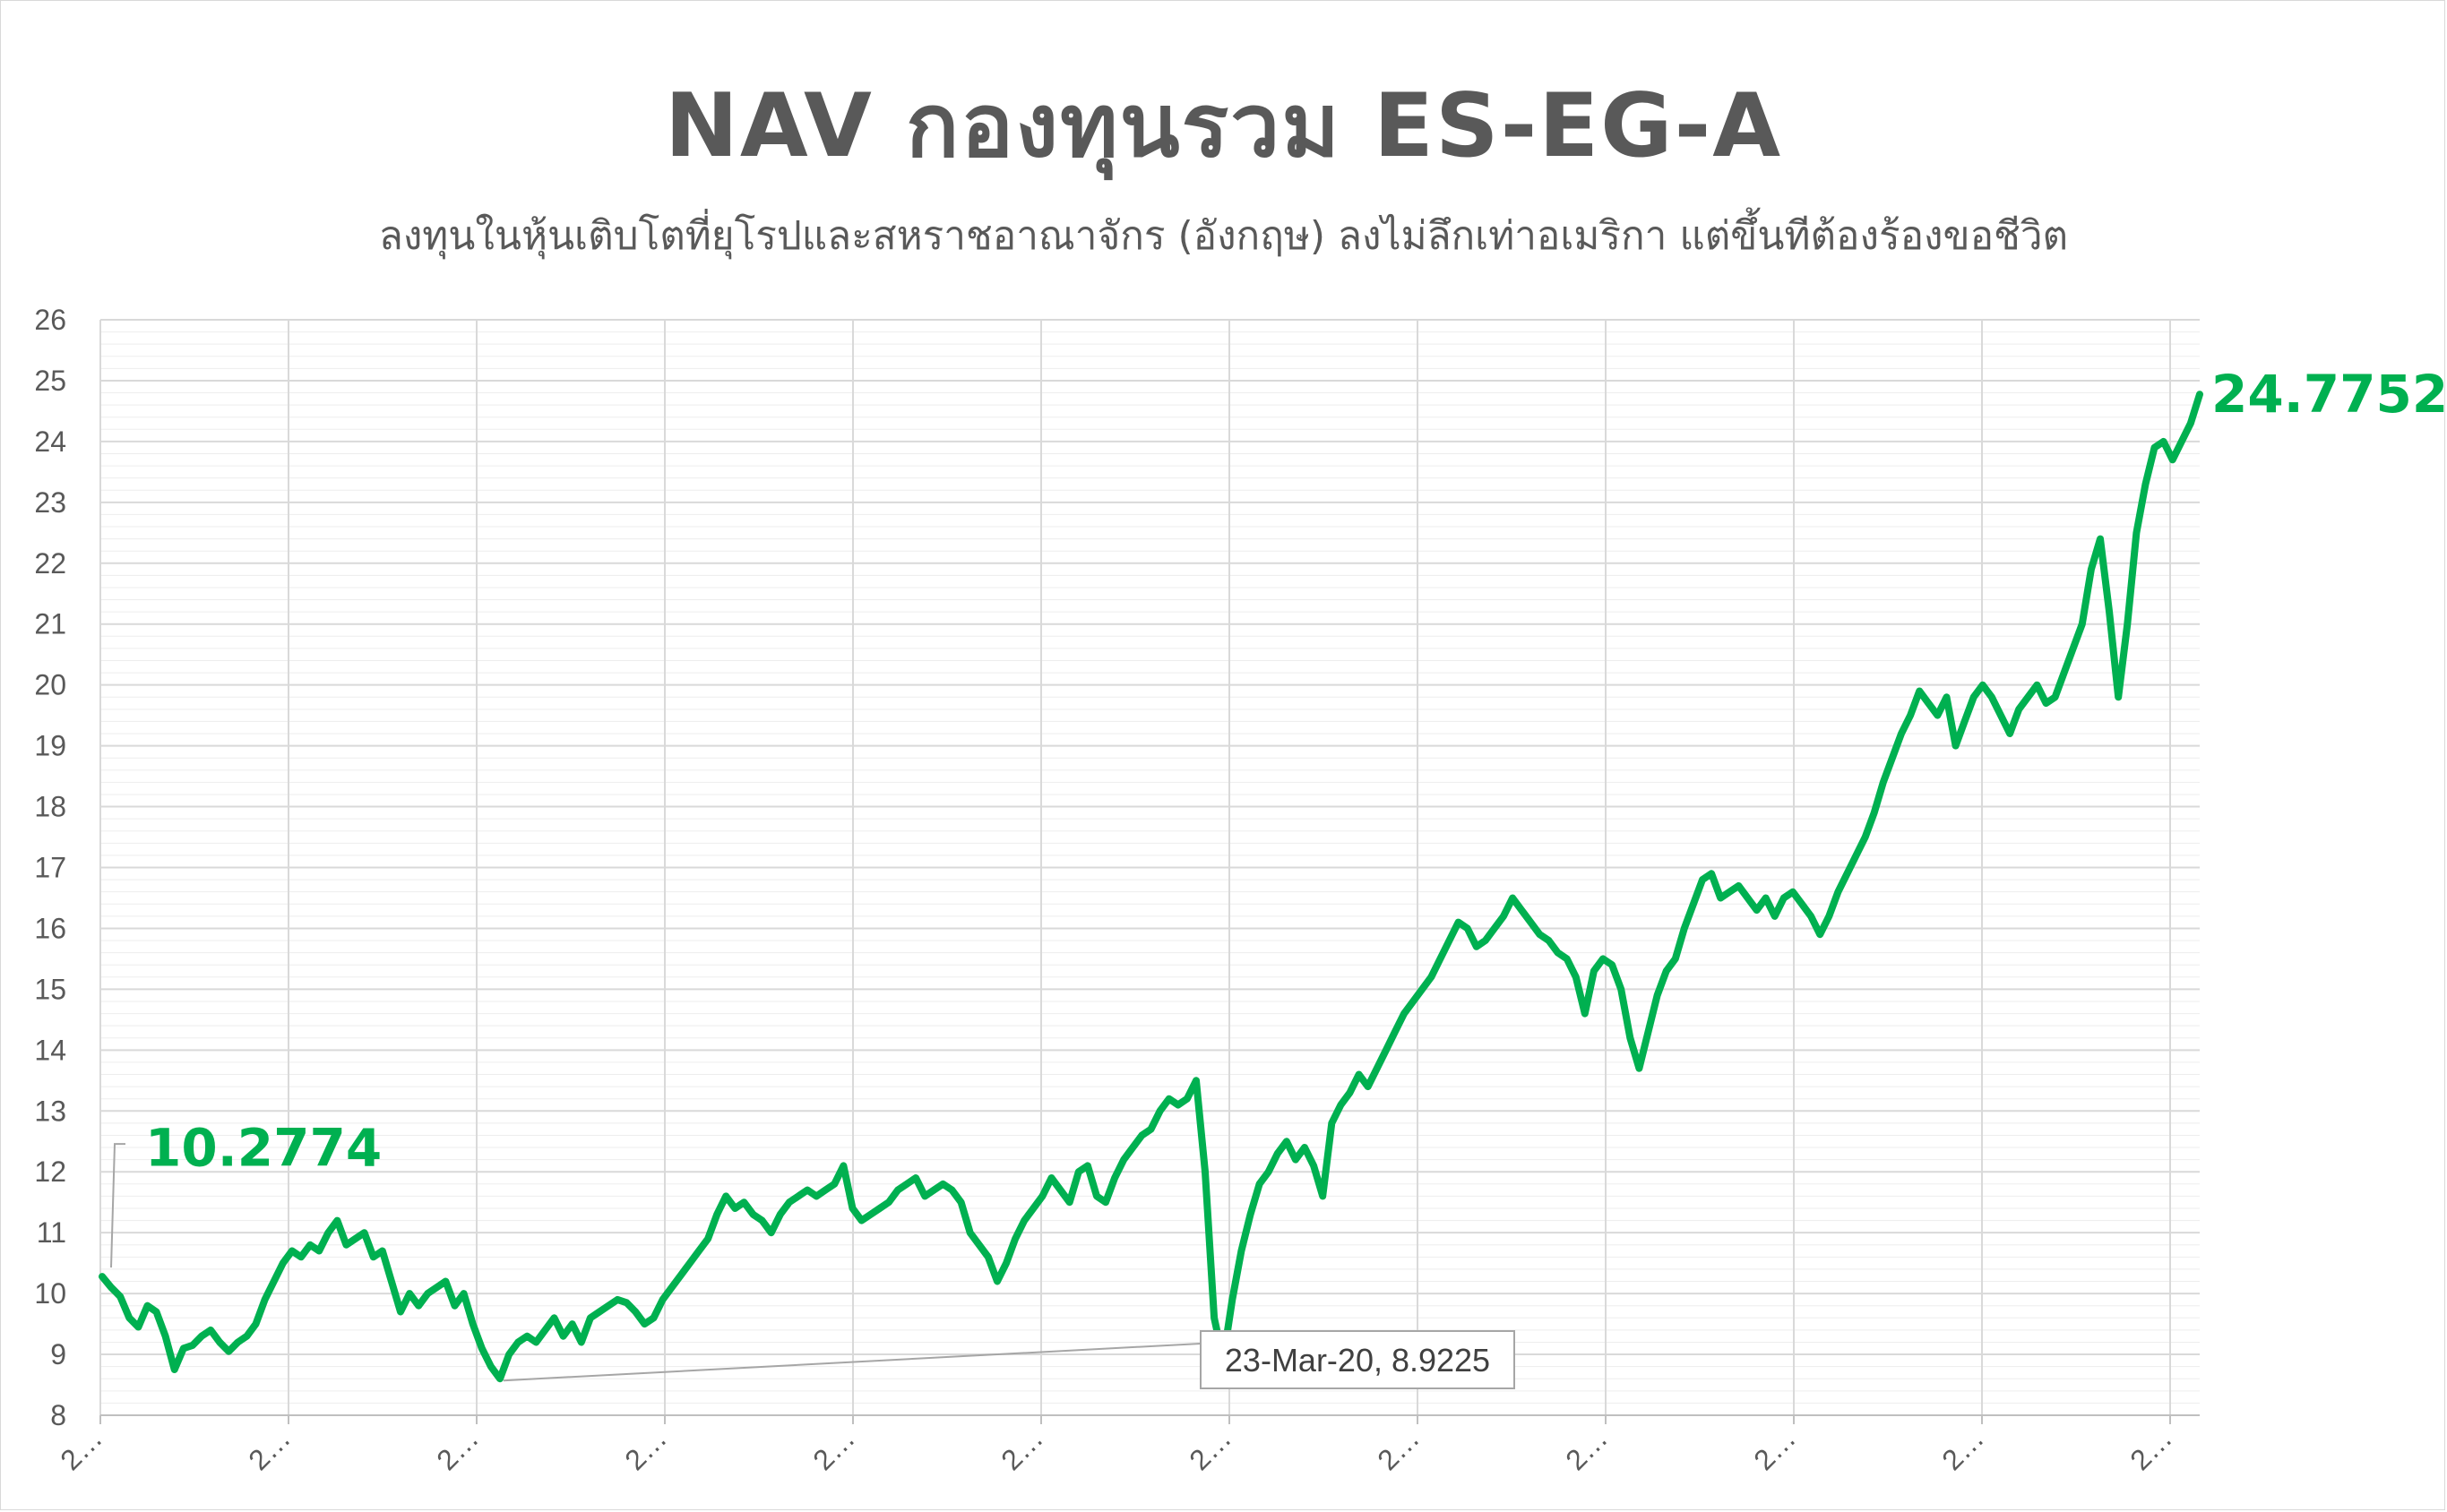 Image resolution: width=2447 pixels, height=1512 pixels. Describe the element at coordinates (50, 1172) in the screenshot. I see `y-tick-label: 12` at that location.